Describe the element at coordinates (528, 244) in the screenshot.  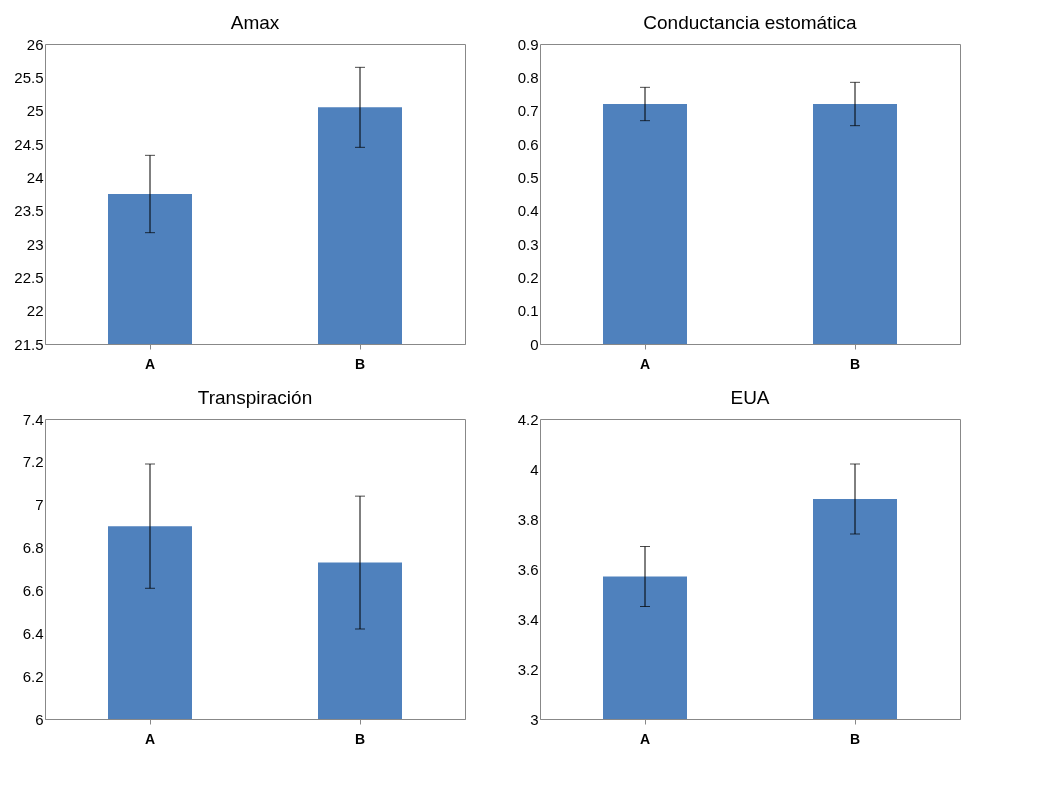
I see `y-tick-label: 0.3` at that location.